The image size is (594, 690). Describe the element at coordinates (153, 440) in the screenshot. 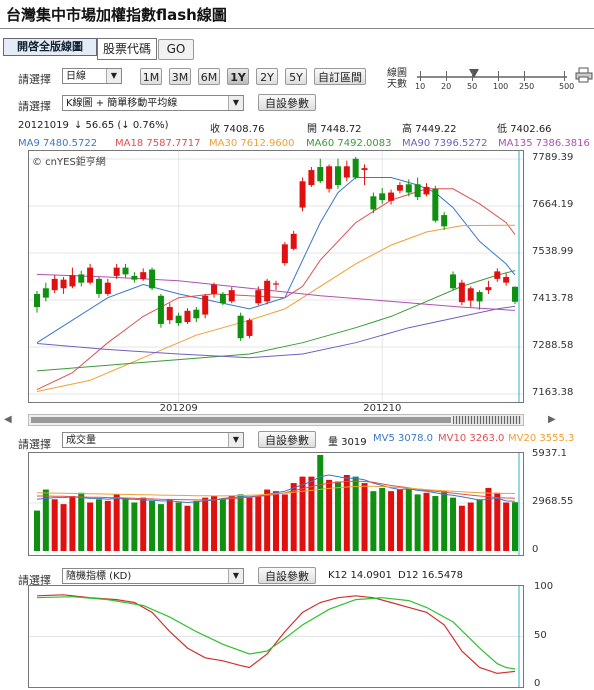

I see `volume-select: 成交量 ▼` at that location.